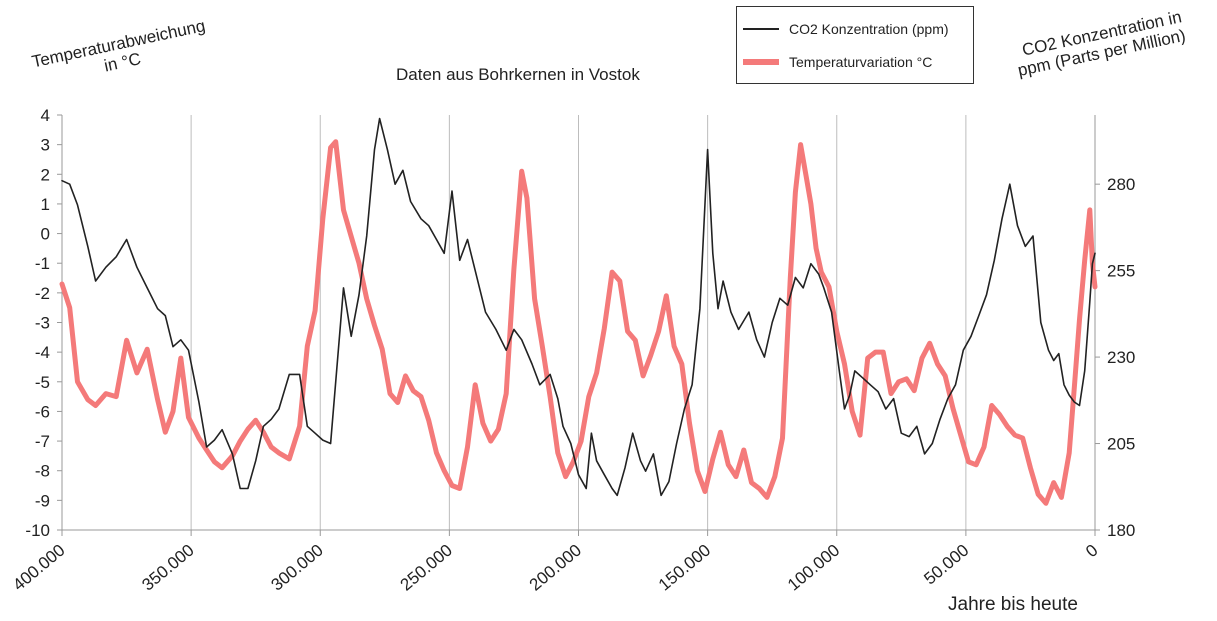 This screenshot has height=621, width=1217. I want to click on x-tick-label: 150.000, so click(684, 568).